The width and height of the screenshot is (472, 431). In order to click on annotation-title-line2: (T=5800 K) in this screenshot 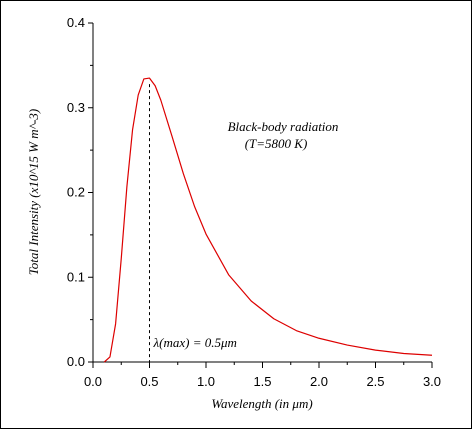, I will do `click(276, 143)`.